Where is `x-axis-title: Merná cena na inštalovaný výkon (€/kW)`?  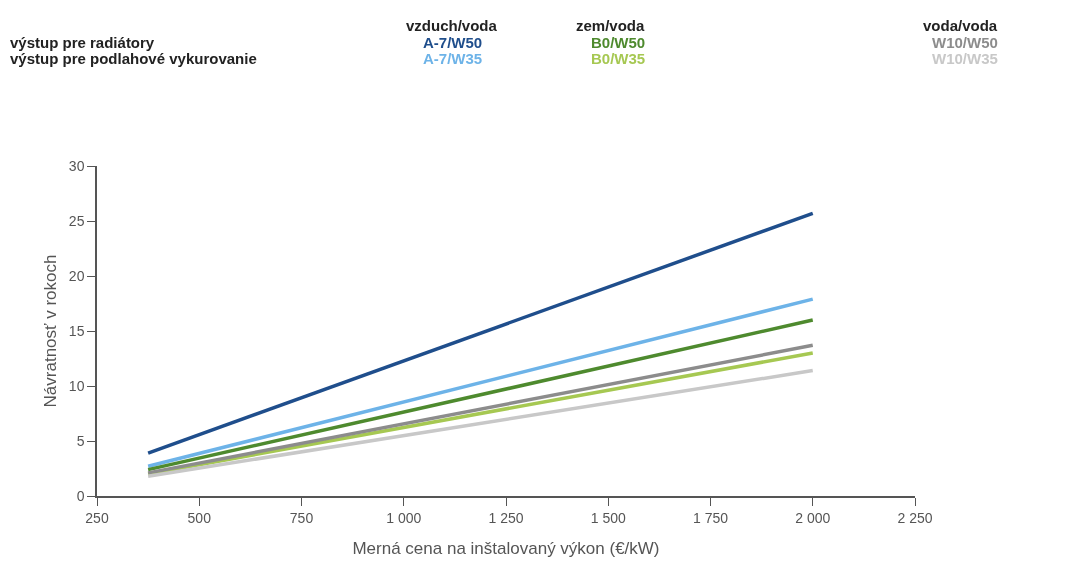 x-axis-title: Merná cena na inštalovaný výkon (€/kW) is located at coordinates (506, 549).